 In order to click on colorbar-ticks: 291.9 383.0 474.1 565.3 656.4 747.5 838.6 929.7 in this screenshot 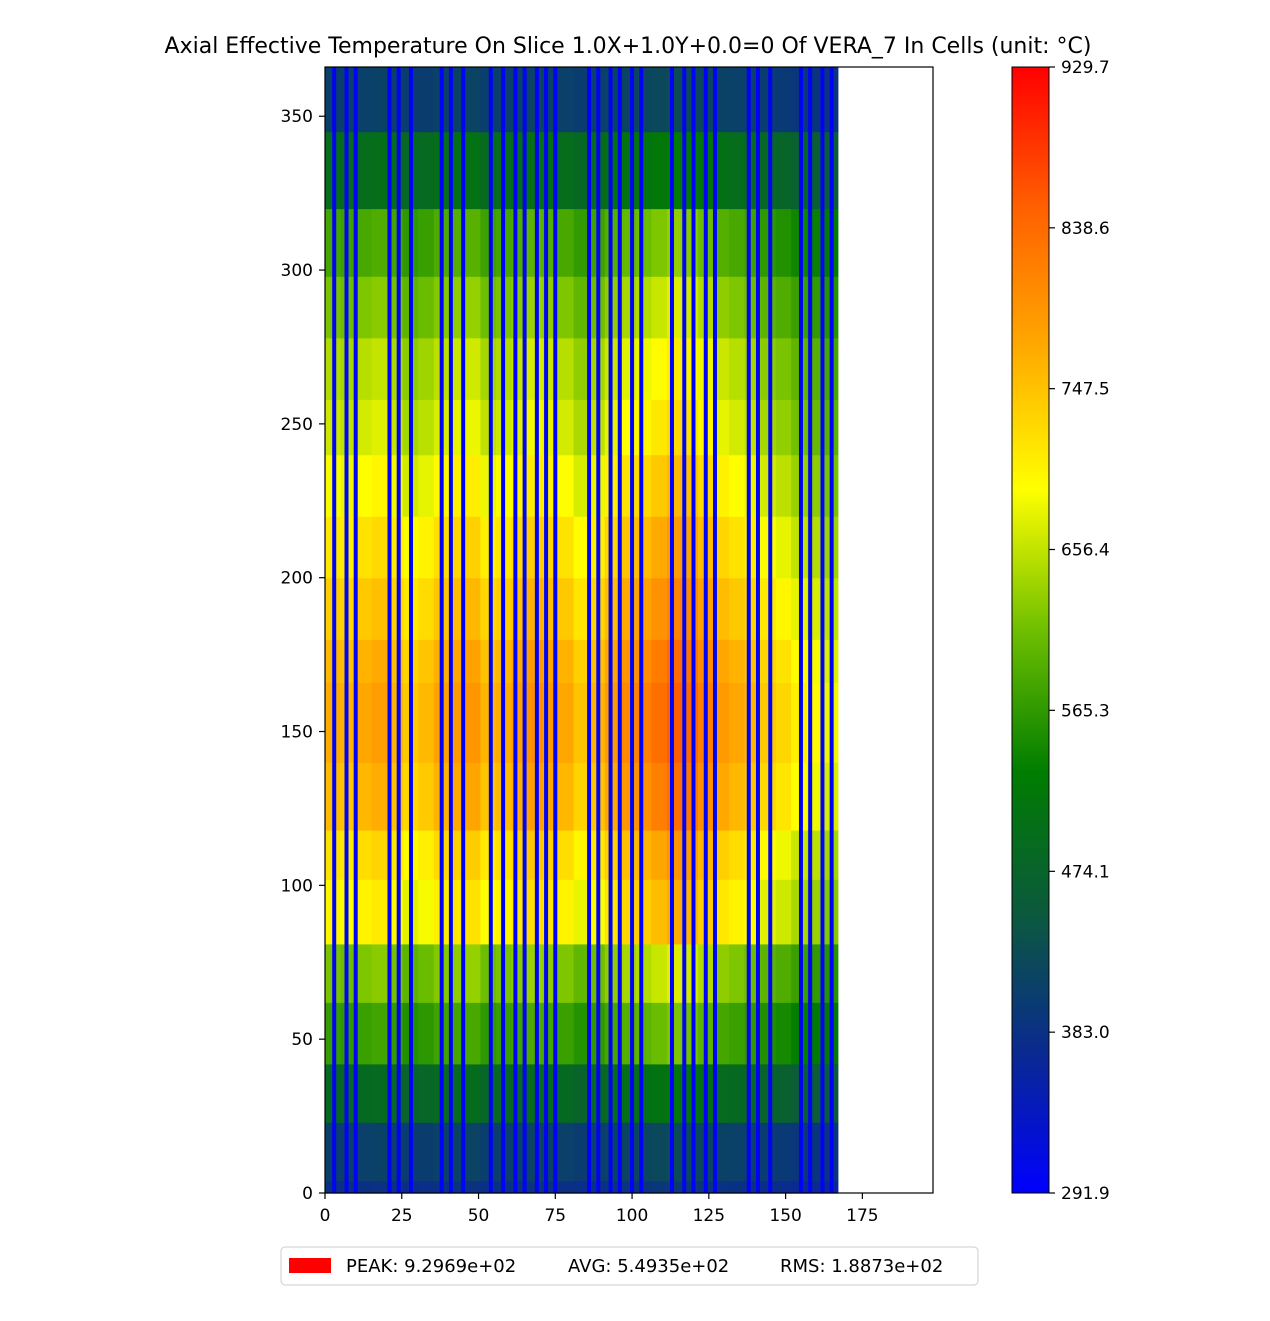, I will do `click(1079, 631)`.